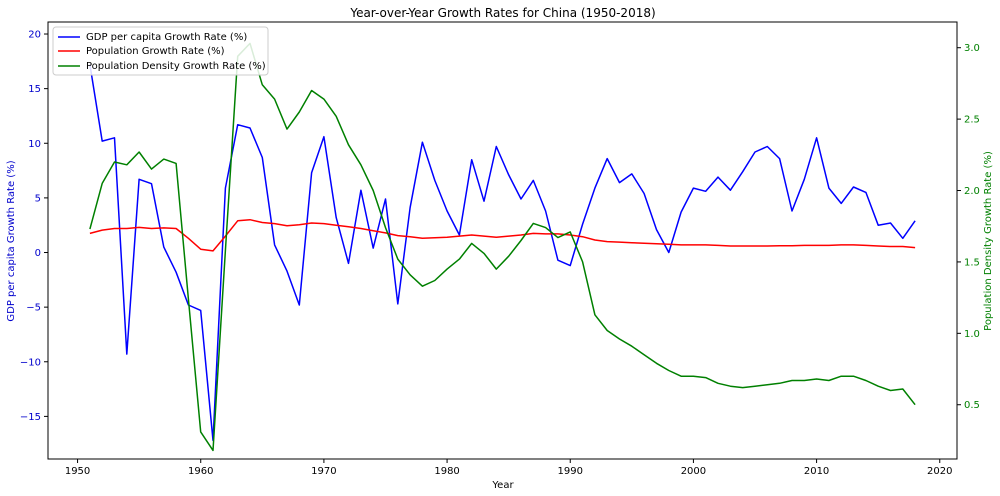 The width and height of the screenshot is (1000, 496). I want to click on x-tick-label-1970: 1970, so click(323, 471).